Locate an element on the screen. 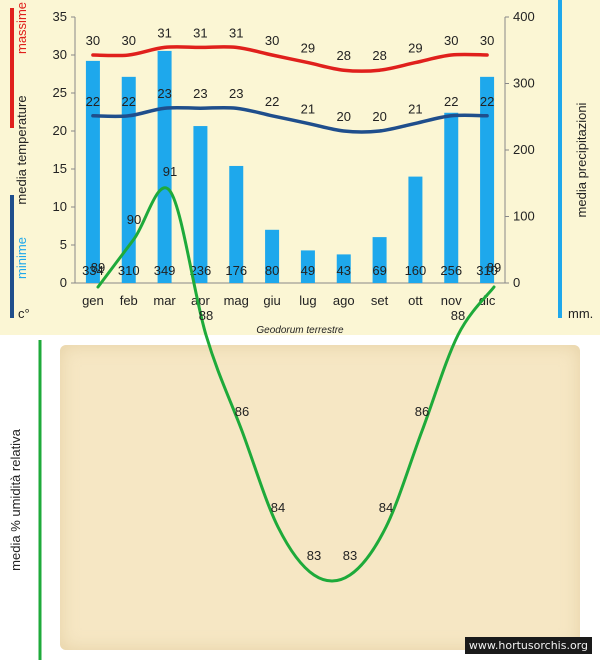  massime-label: massime is located at coordinates (21, 28).